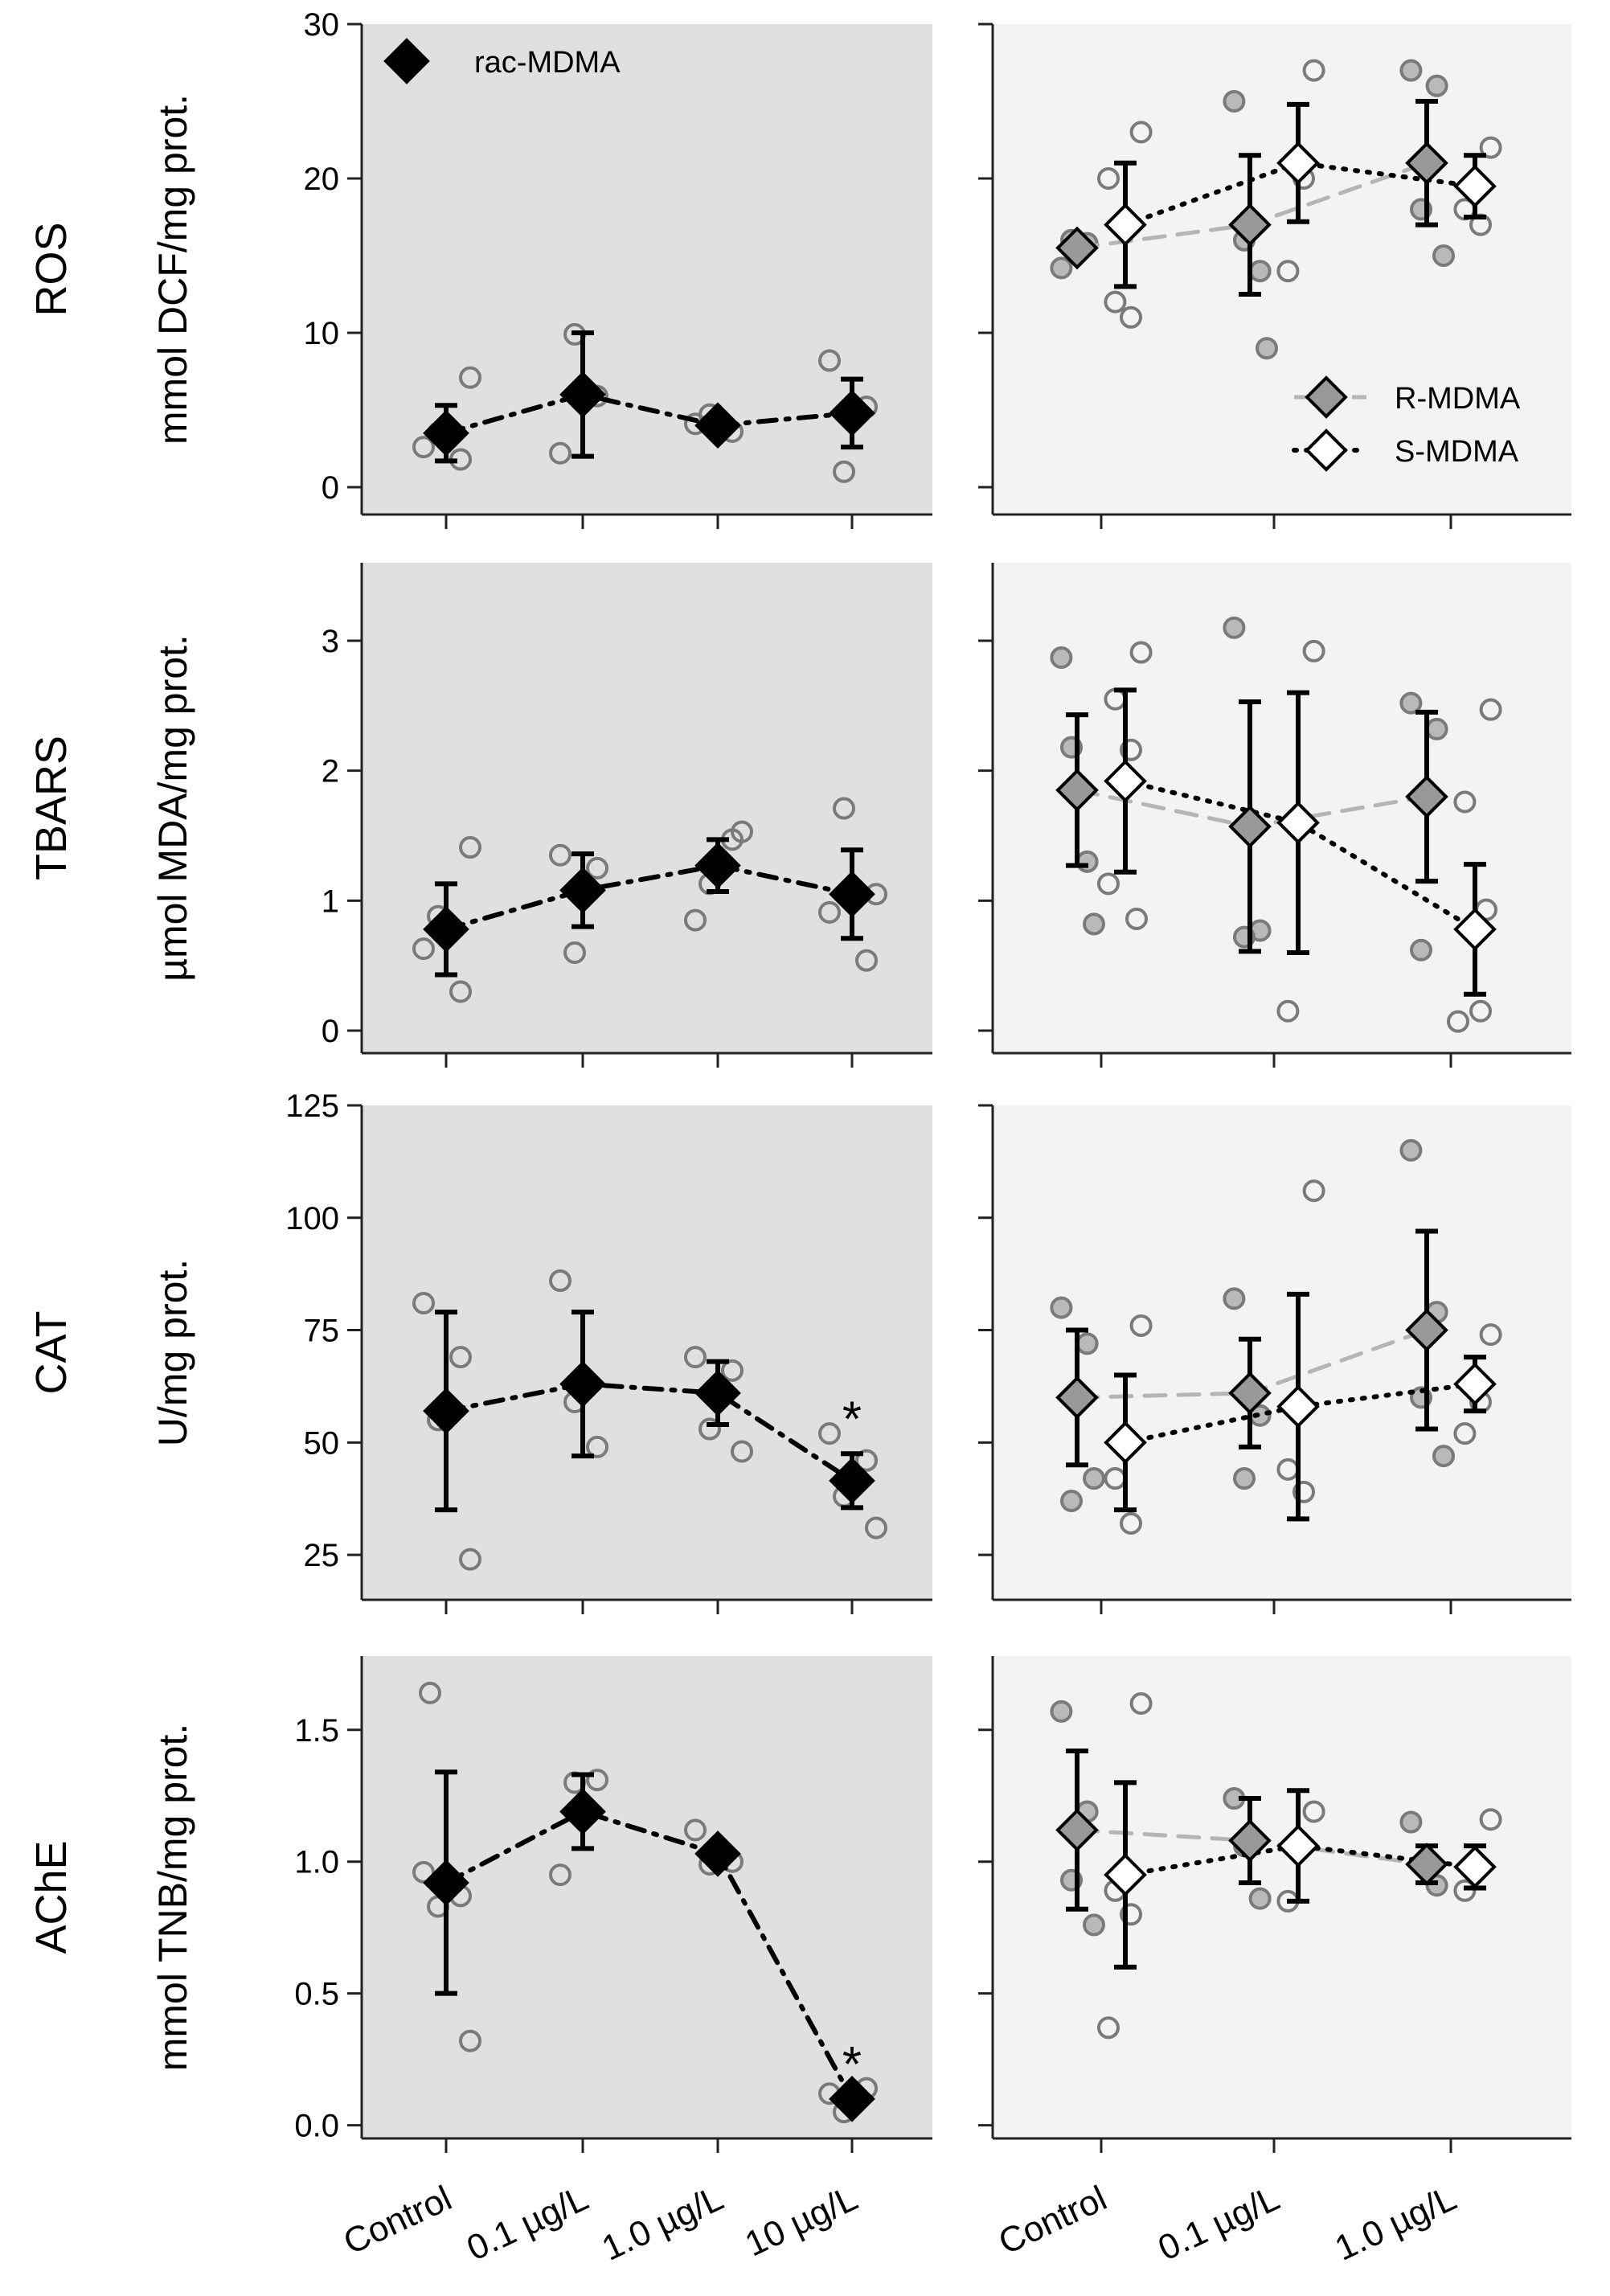 The image size is (1610, 2296). I want to click on CAT-ytick-label: 75, so click(322, 1331).